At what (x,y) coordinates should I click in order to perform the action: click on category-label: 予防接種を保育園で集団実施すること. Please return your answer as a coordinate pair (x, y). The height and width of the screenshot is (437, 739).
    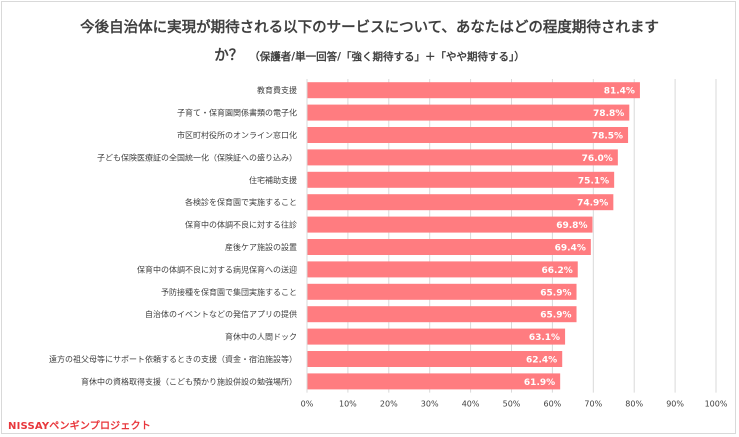
    Looking at the image, I should click on (229, 292).